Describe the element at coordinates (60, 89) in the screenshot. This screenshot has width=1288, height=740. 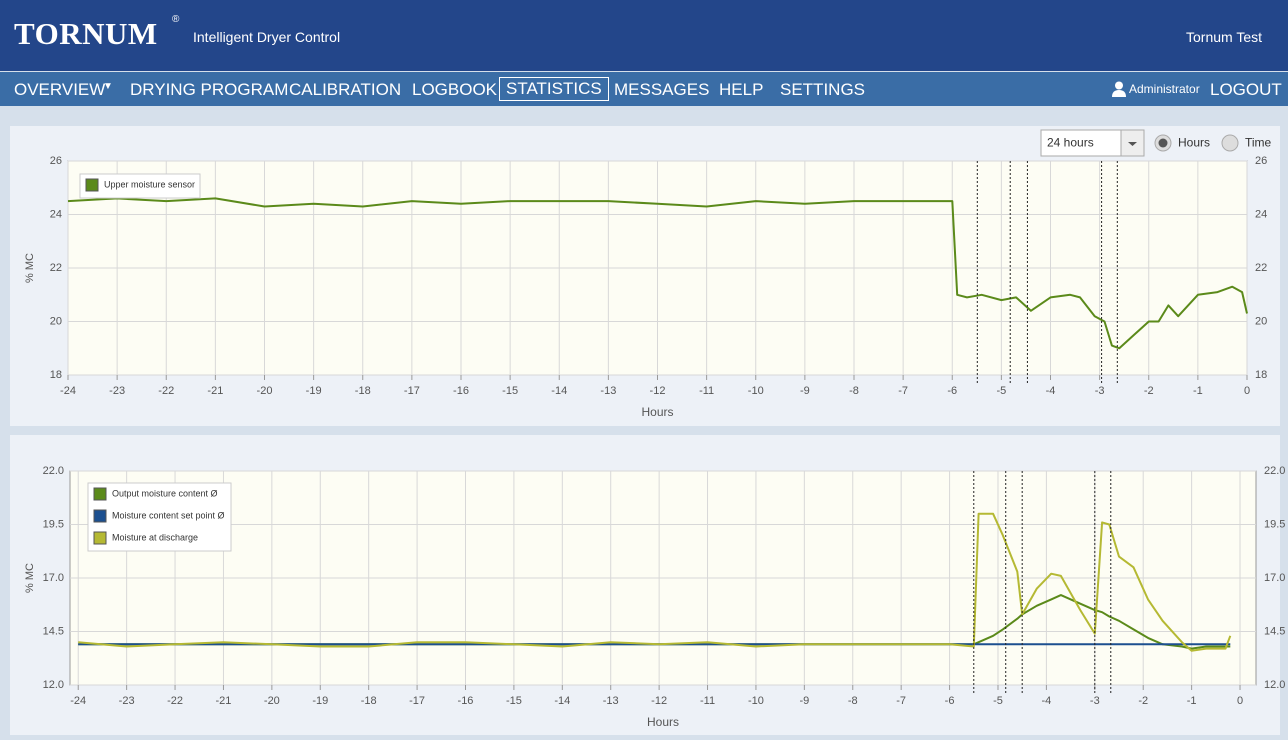
I see `nav-item: OVERVIEW` at that location.